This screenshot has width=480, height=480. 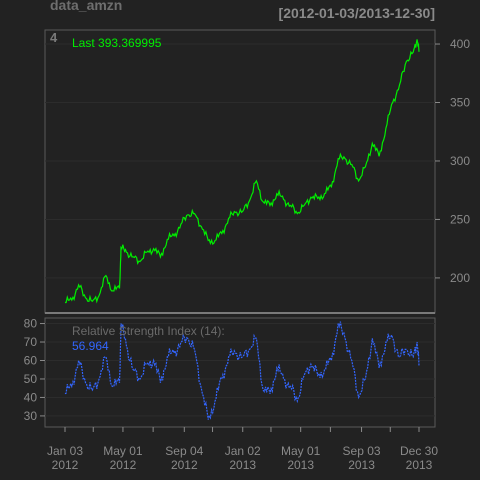 I want to click on rsi-legend-label: Relative Strength Index (14):, so click(x=148, y=331).